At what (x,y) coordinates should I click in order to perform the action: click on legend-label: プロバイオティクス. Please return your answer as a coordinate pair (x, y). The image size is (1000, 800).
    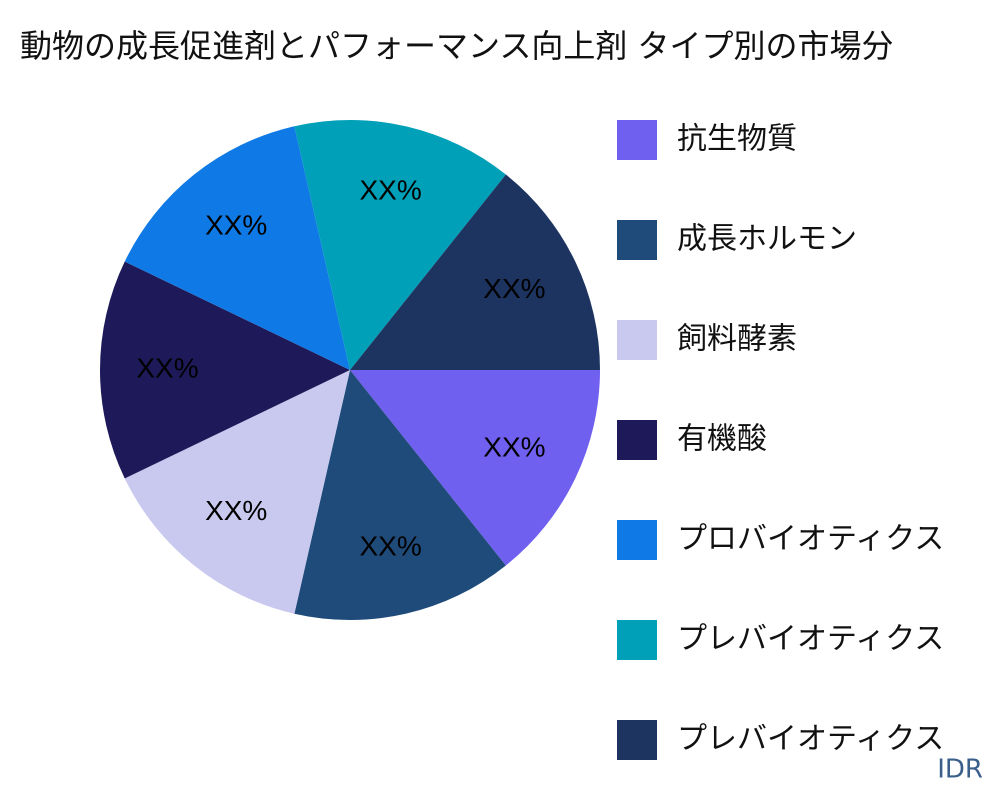
    Looking at the image, I should click on (810, 539).